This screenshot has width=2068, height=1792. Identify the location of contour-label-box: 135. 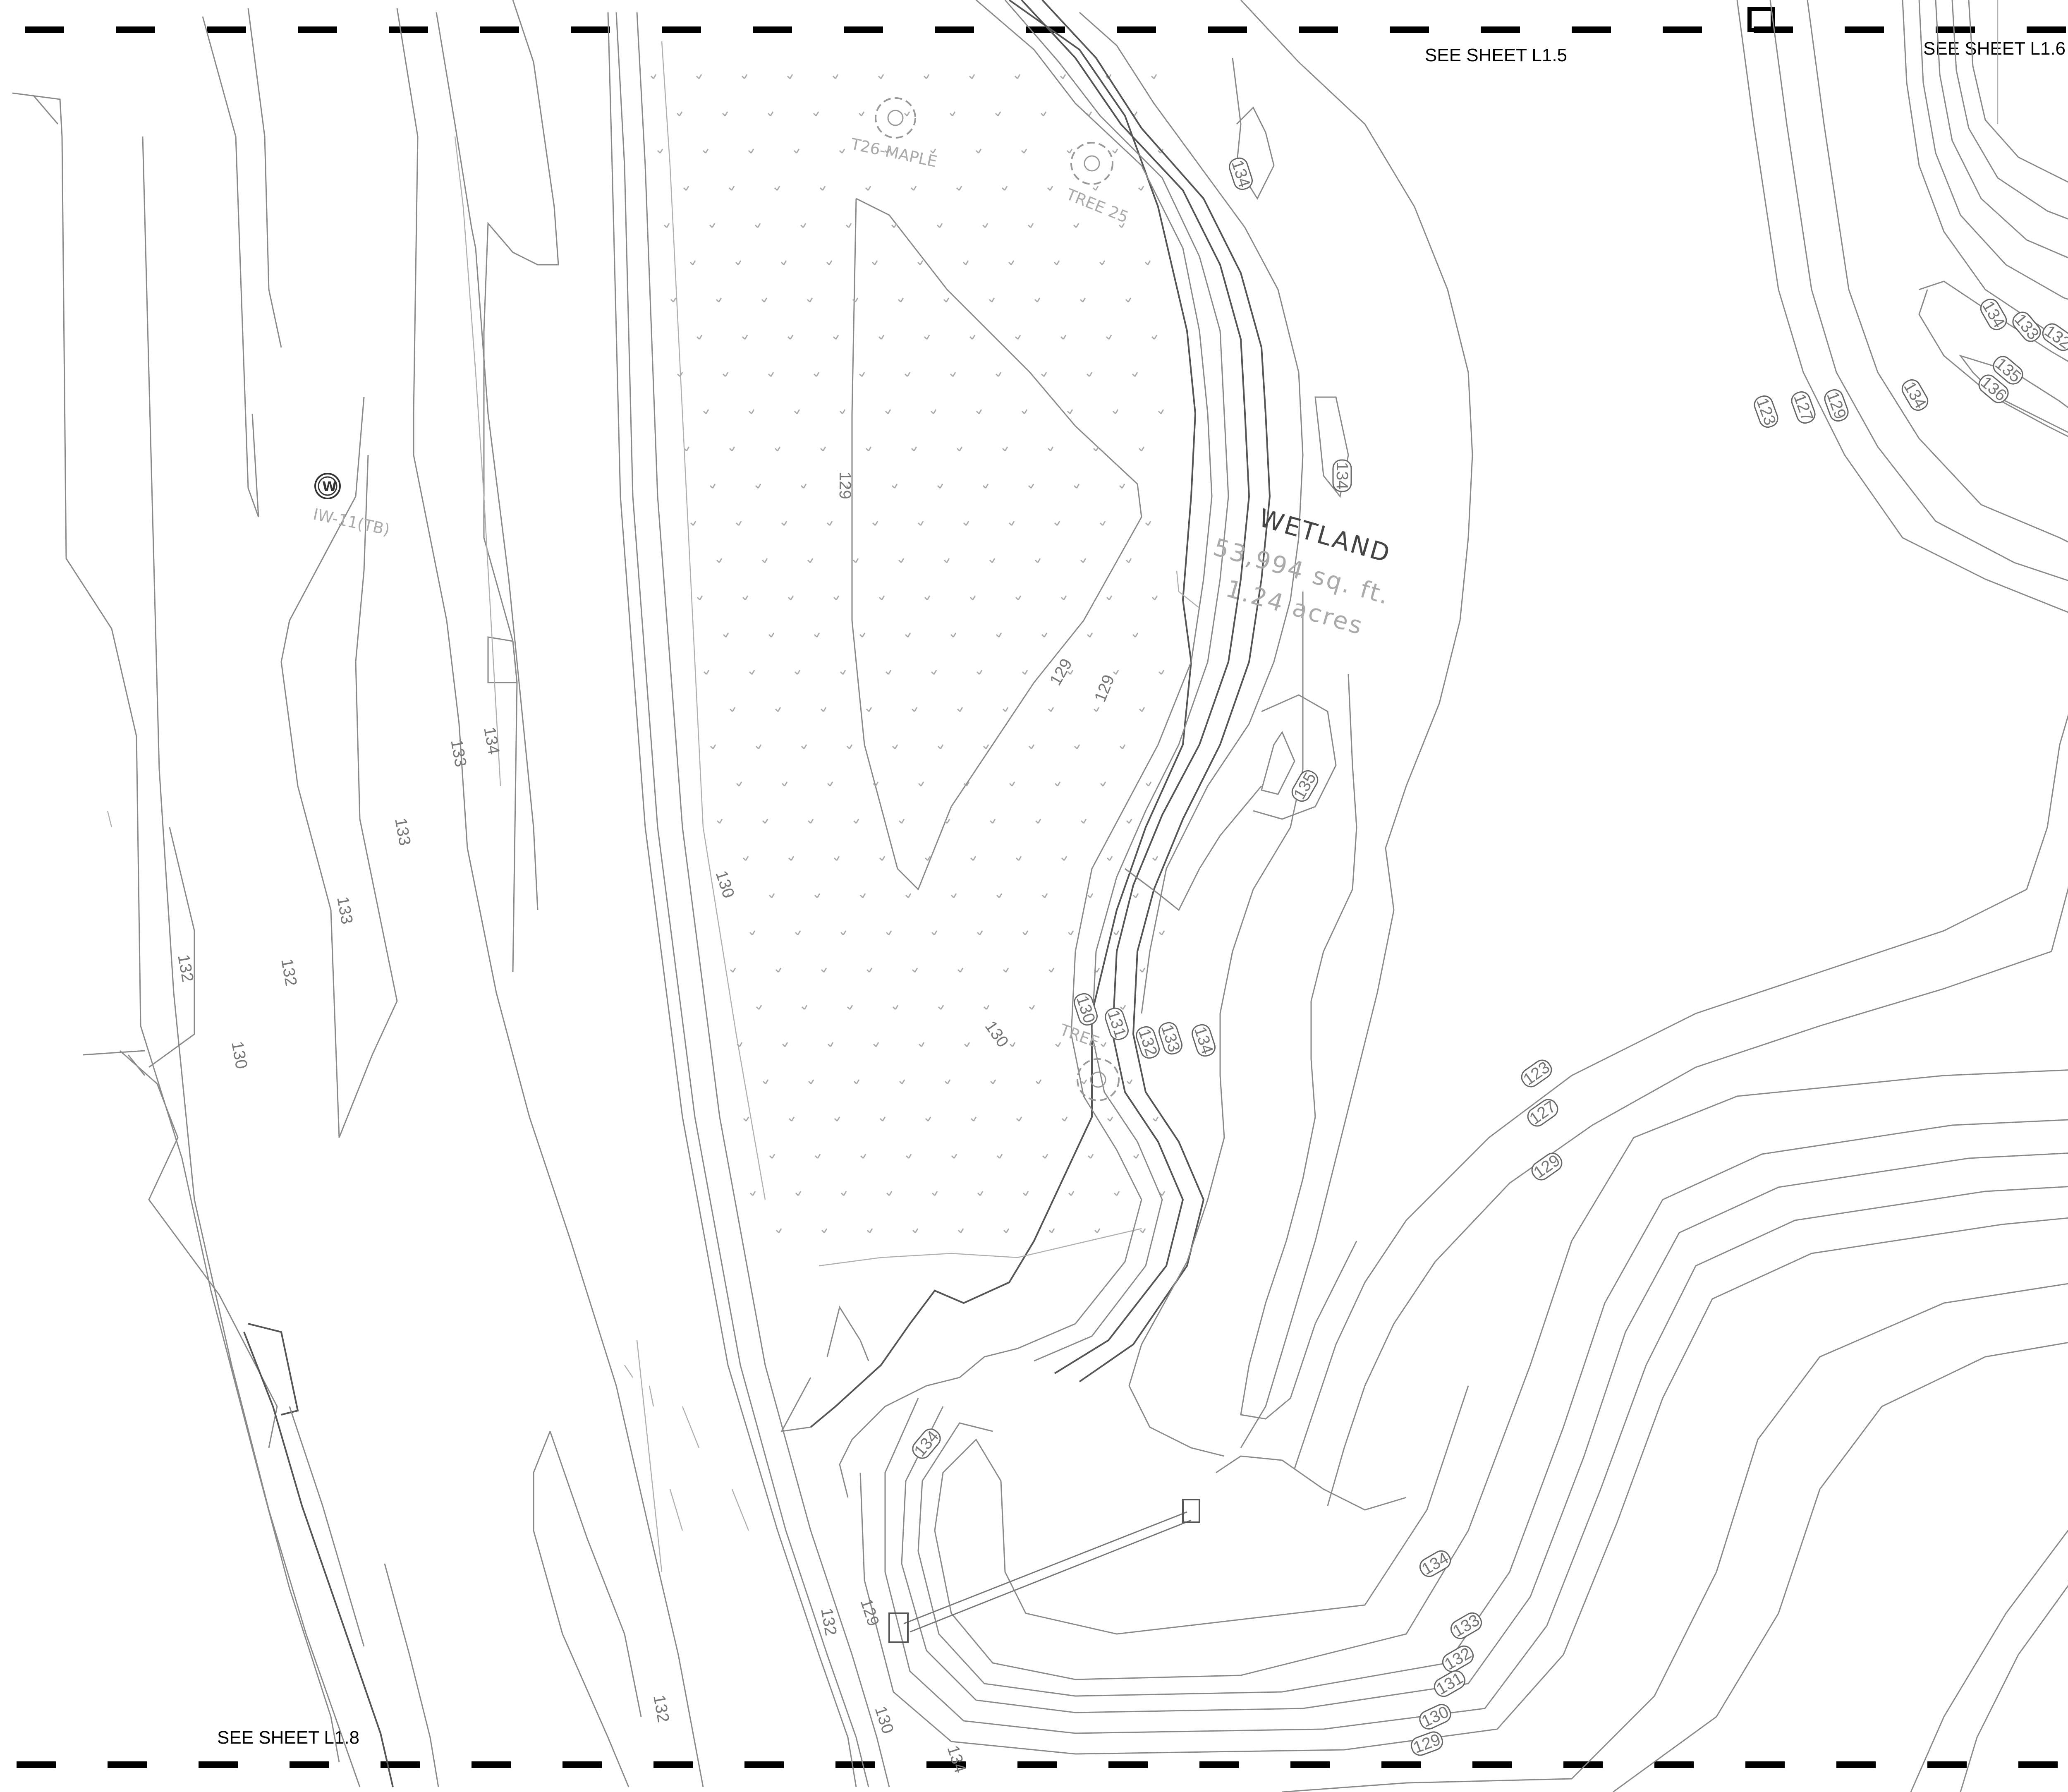
(1304, 786).